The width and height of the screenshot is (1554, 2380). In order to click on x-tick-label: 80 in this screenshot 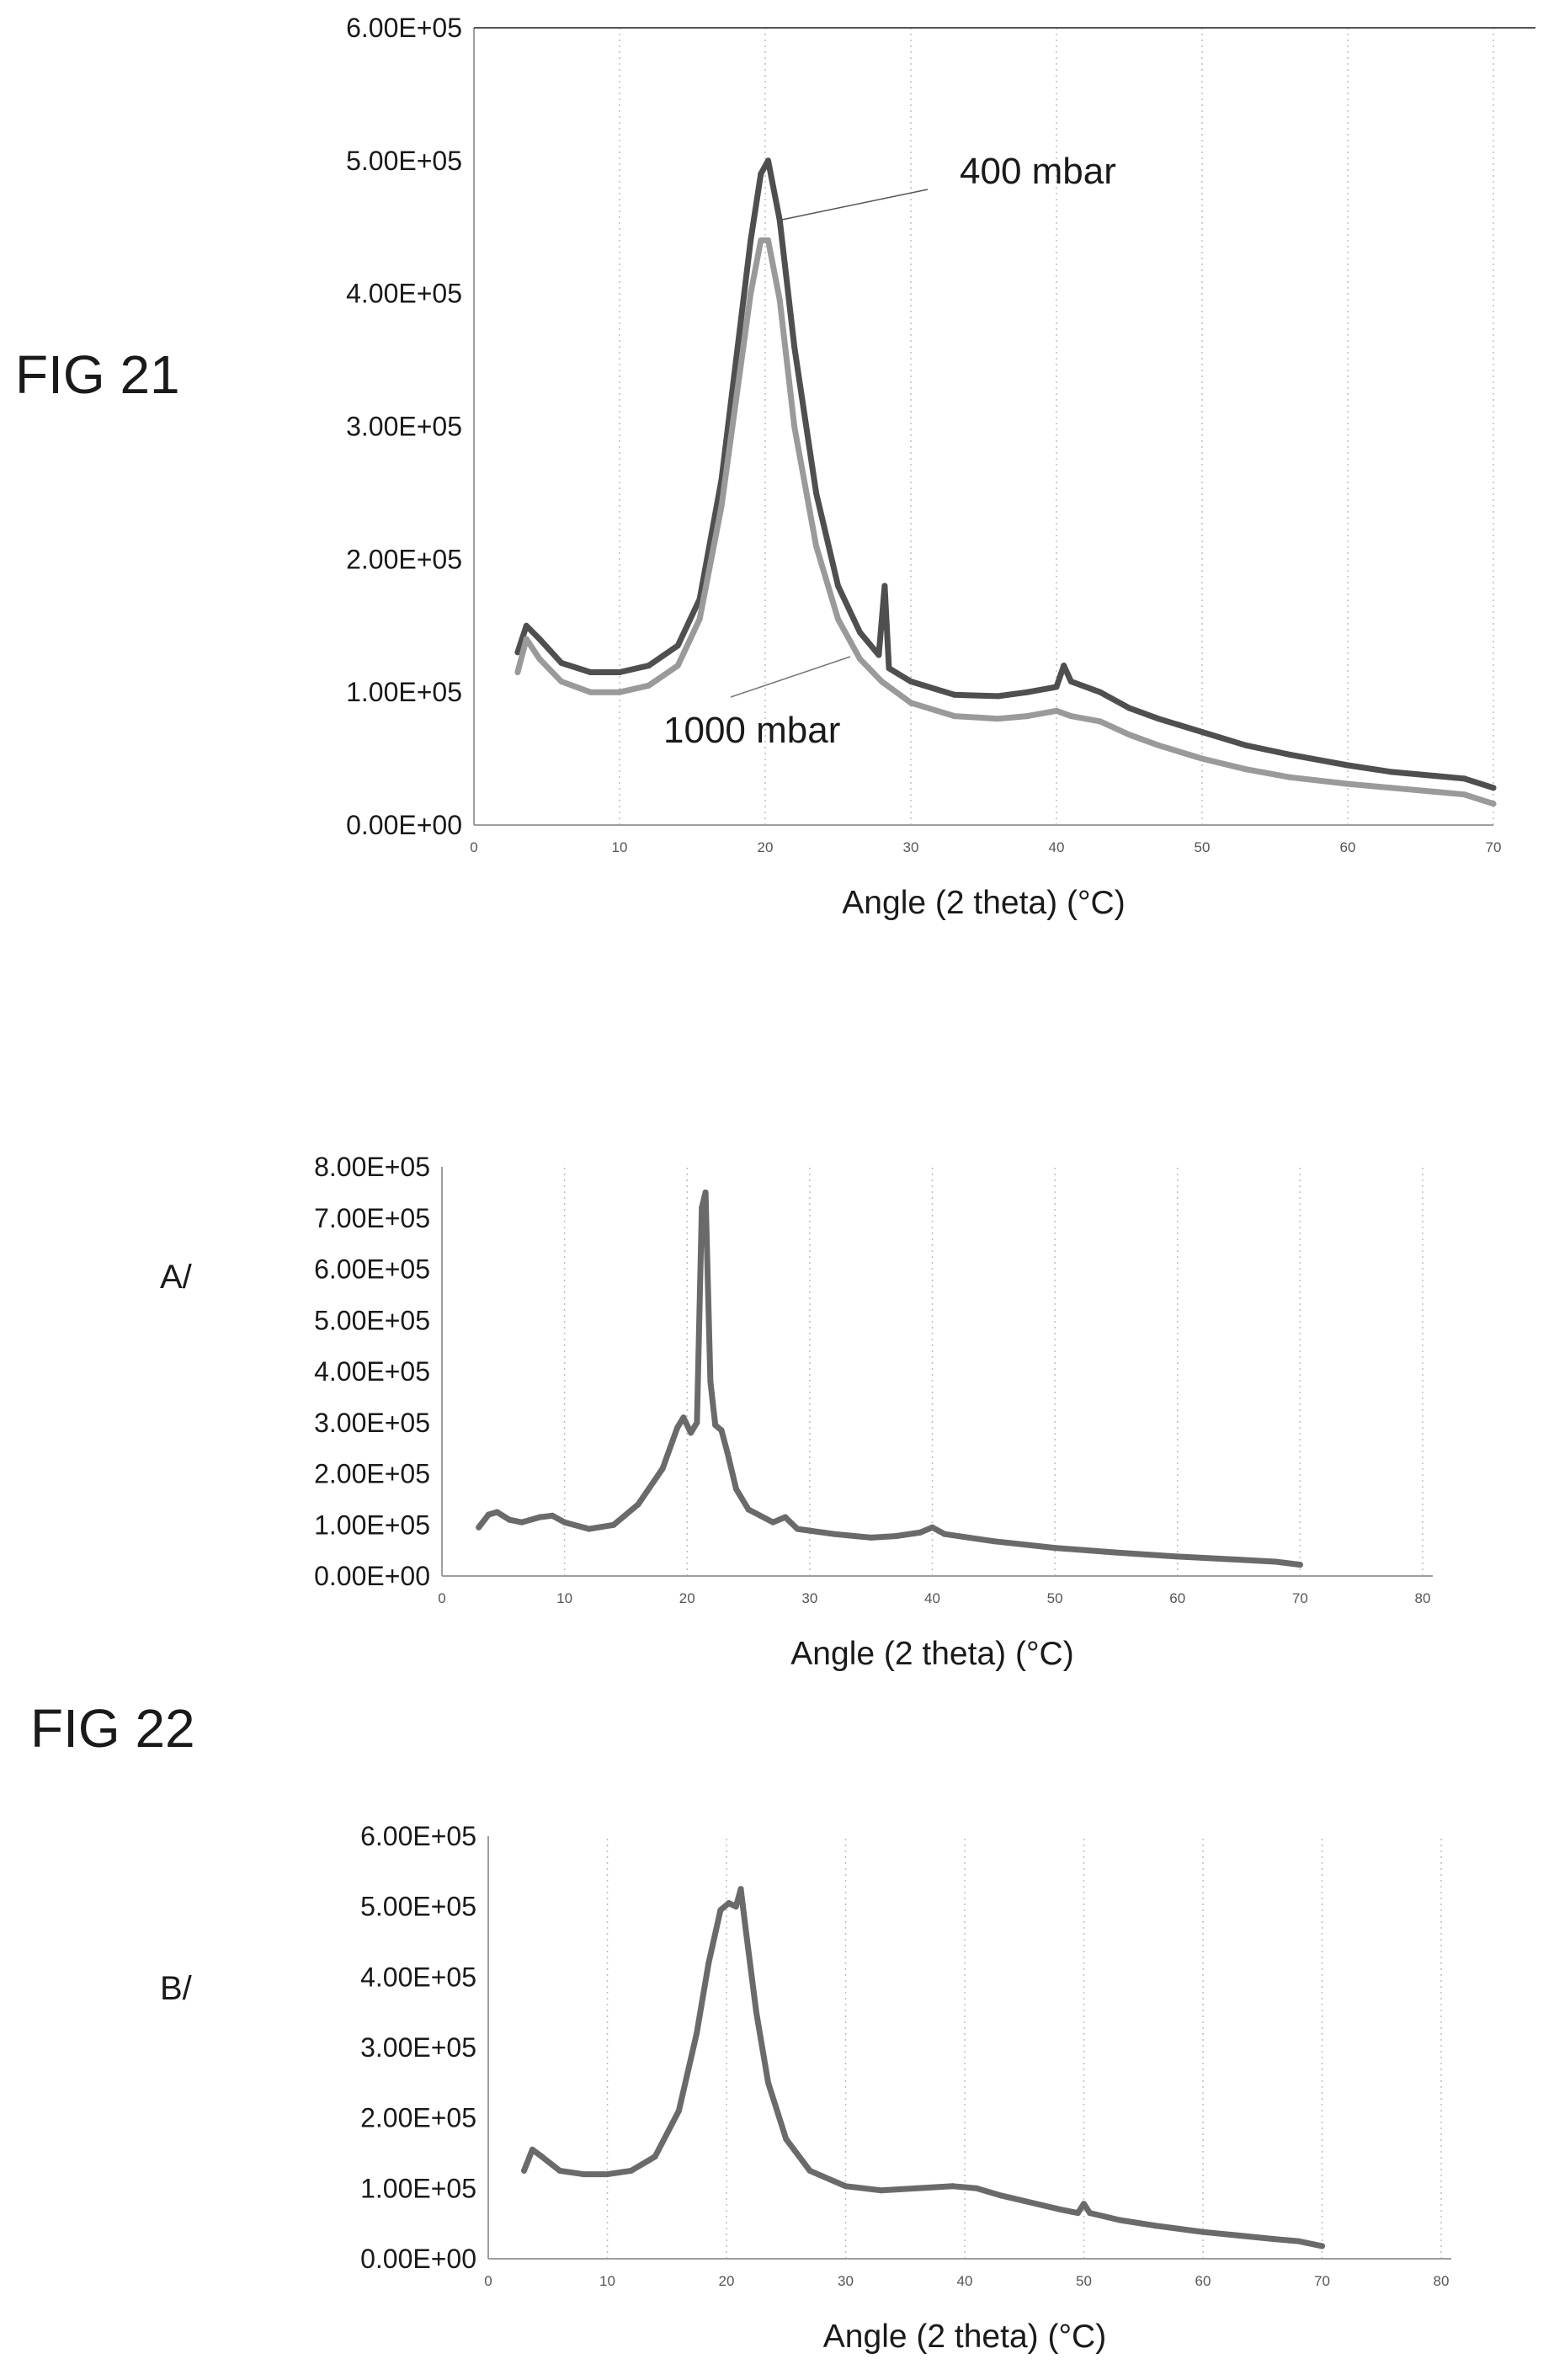, I will do `click(1442, 2281)`.